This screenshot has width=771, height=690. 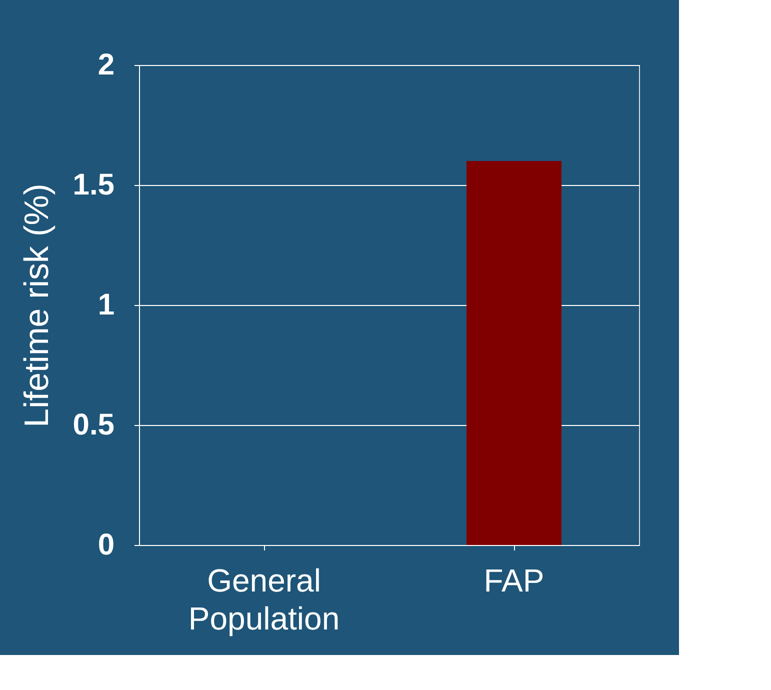 I want to click on y-tick-label: 0, so click(x=106, y=545).